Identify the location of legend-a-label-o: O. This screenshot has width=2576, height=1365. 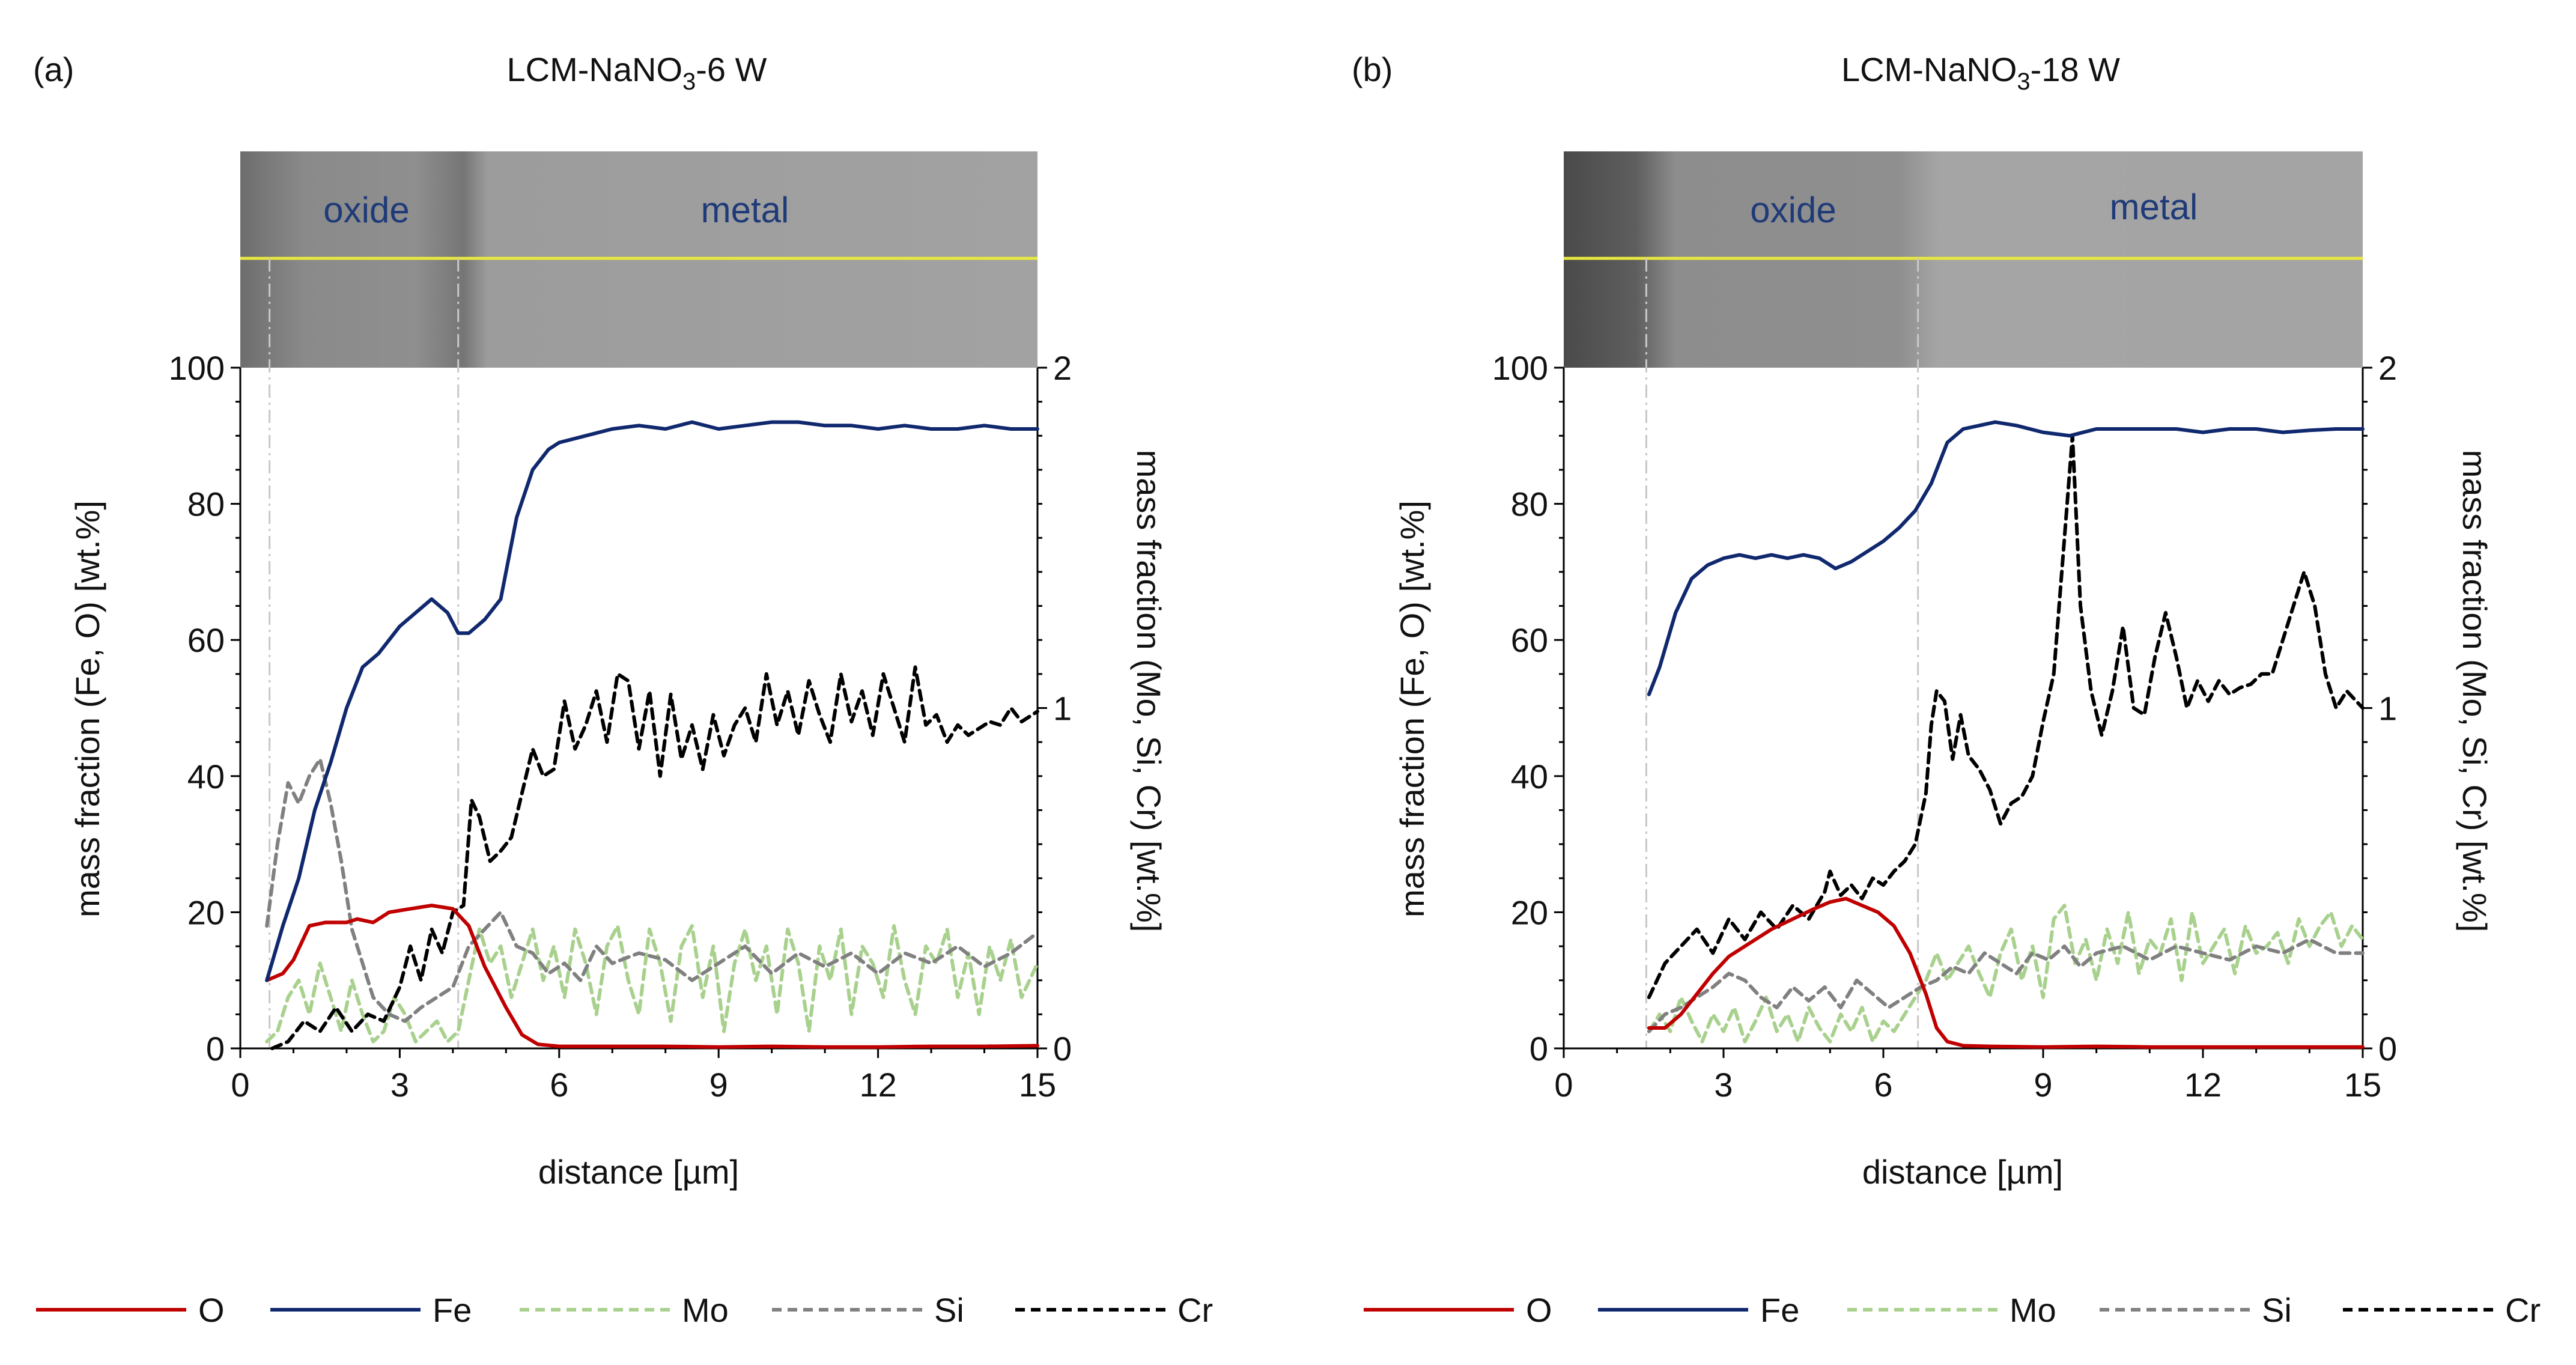
(211, 1310).